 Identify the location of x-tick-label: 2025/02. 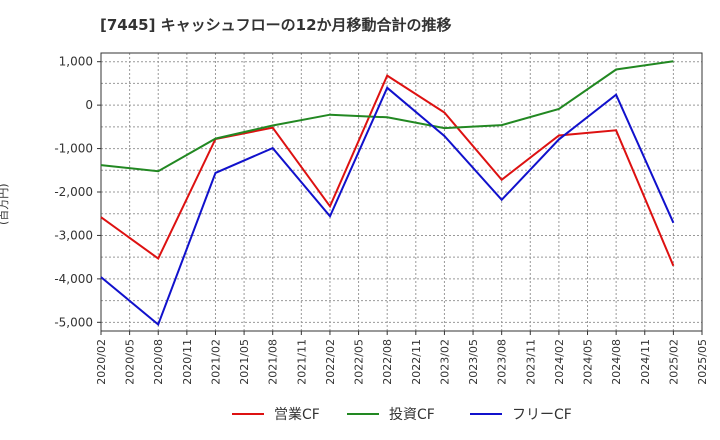
(673, 362).